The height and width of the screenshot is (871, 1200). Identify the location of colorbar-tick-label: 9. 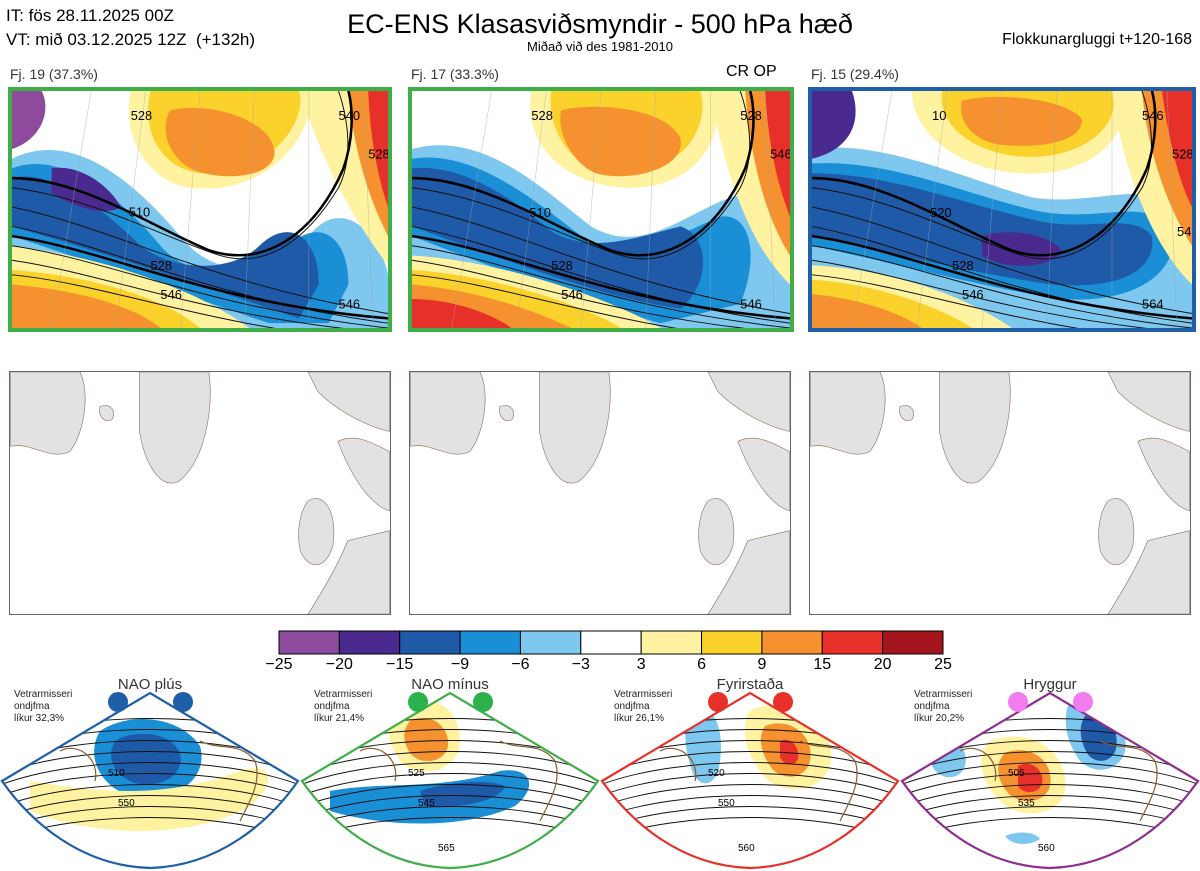
(762, 664).